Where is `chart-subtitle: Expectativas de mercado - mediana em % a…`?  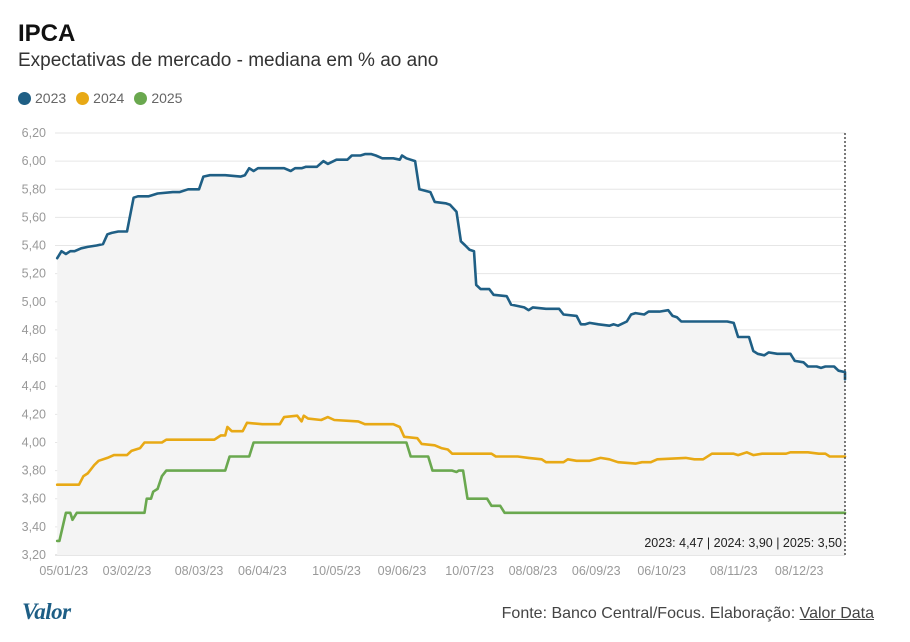
chart-subtitle: Expectativas de mercado - mediana em % a… is located at coordinates (228, 60).